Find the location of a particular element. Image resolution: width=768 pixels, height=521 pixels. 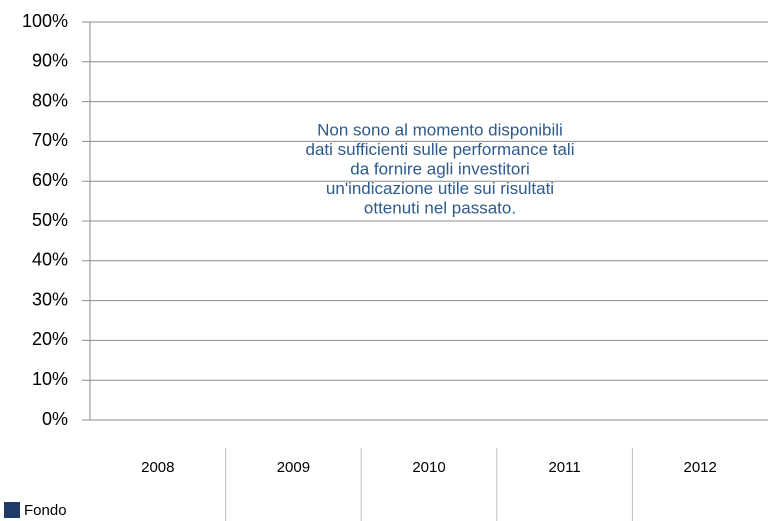

x-tick-label: 2012 is located at coordinates (700, 467).